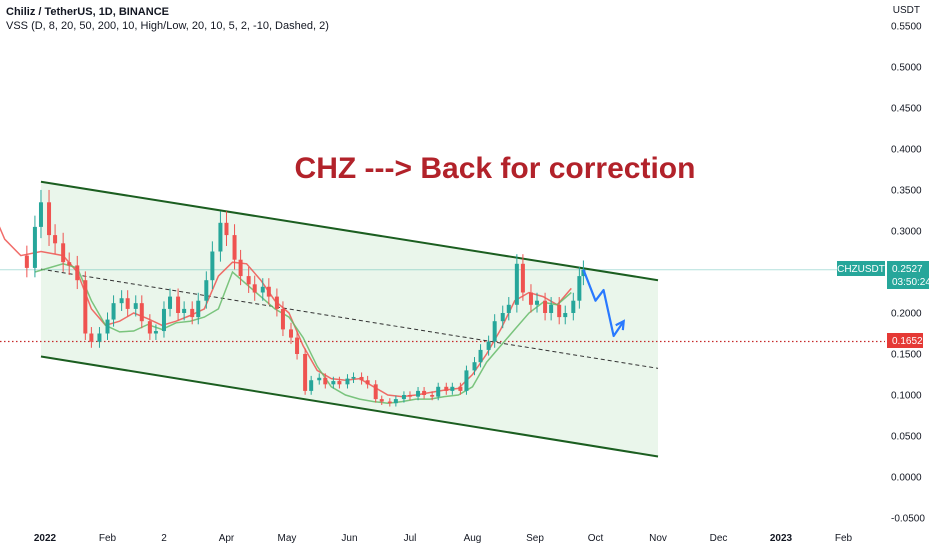 Image resolution: width=932 pixels, height=555 pixels. What do you see at coordinates (410, 538) in the screenshot?
I see `x-tick-label: Jul` at bounding box center [410, 538].